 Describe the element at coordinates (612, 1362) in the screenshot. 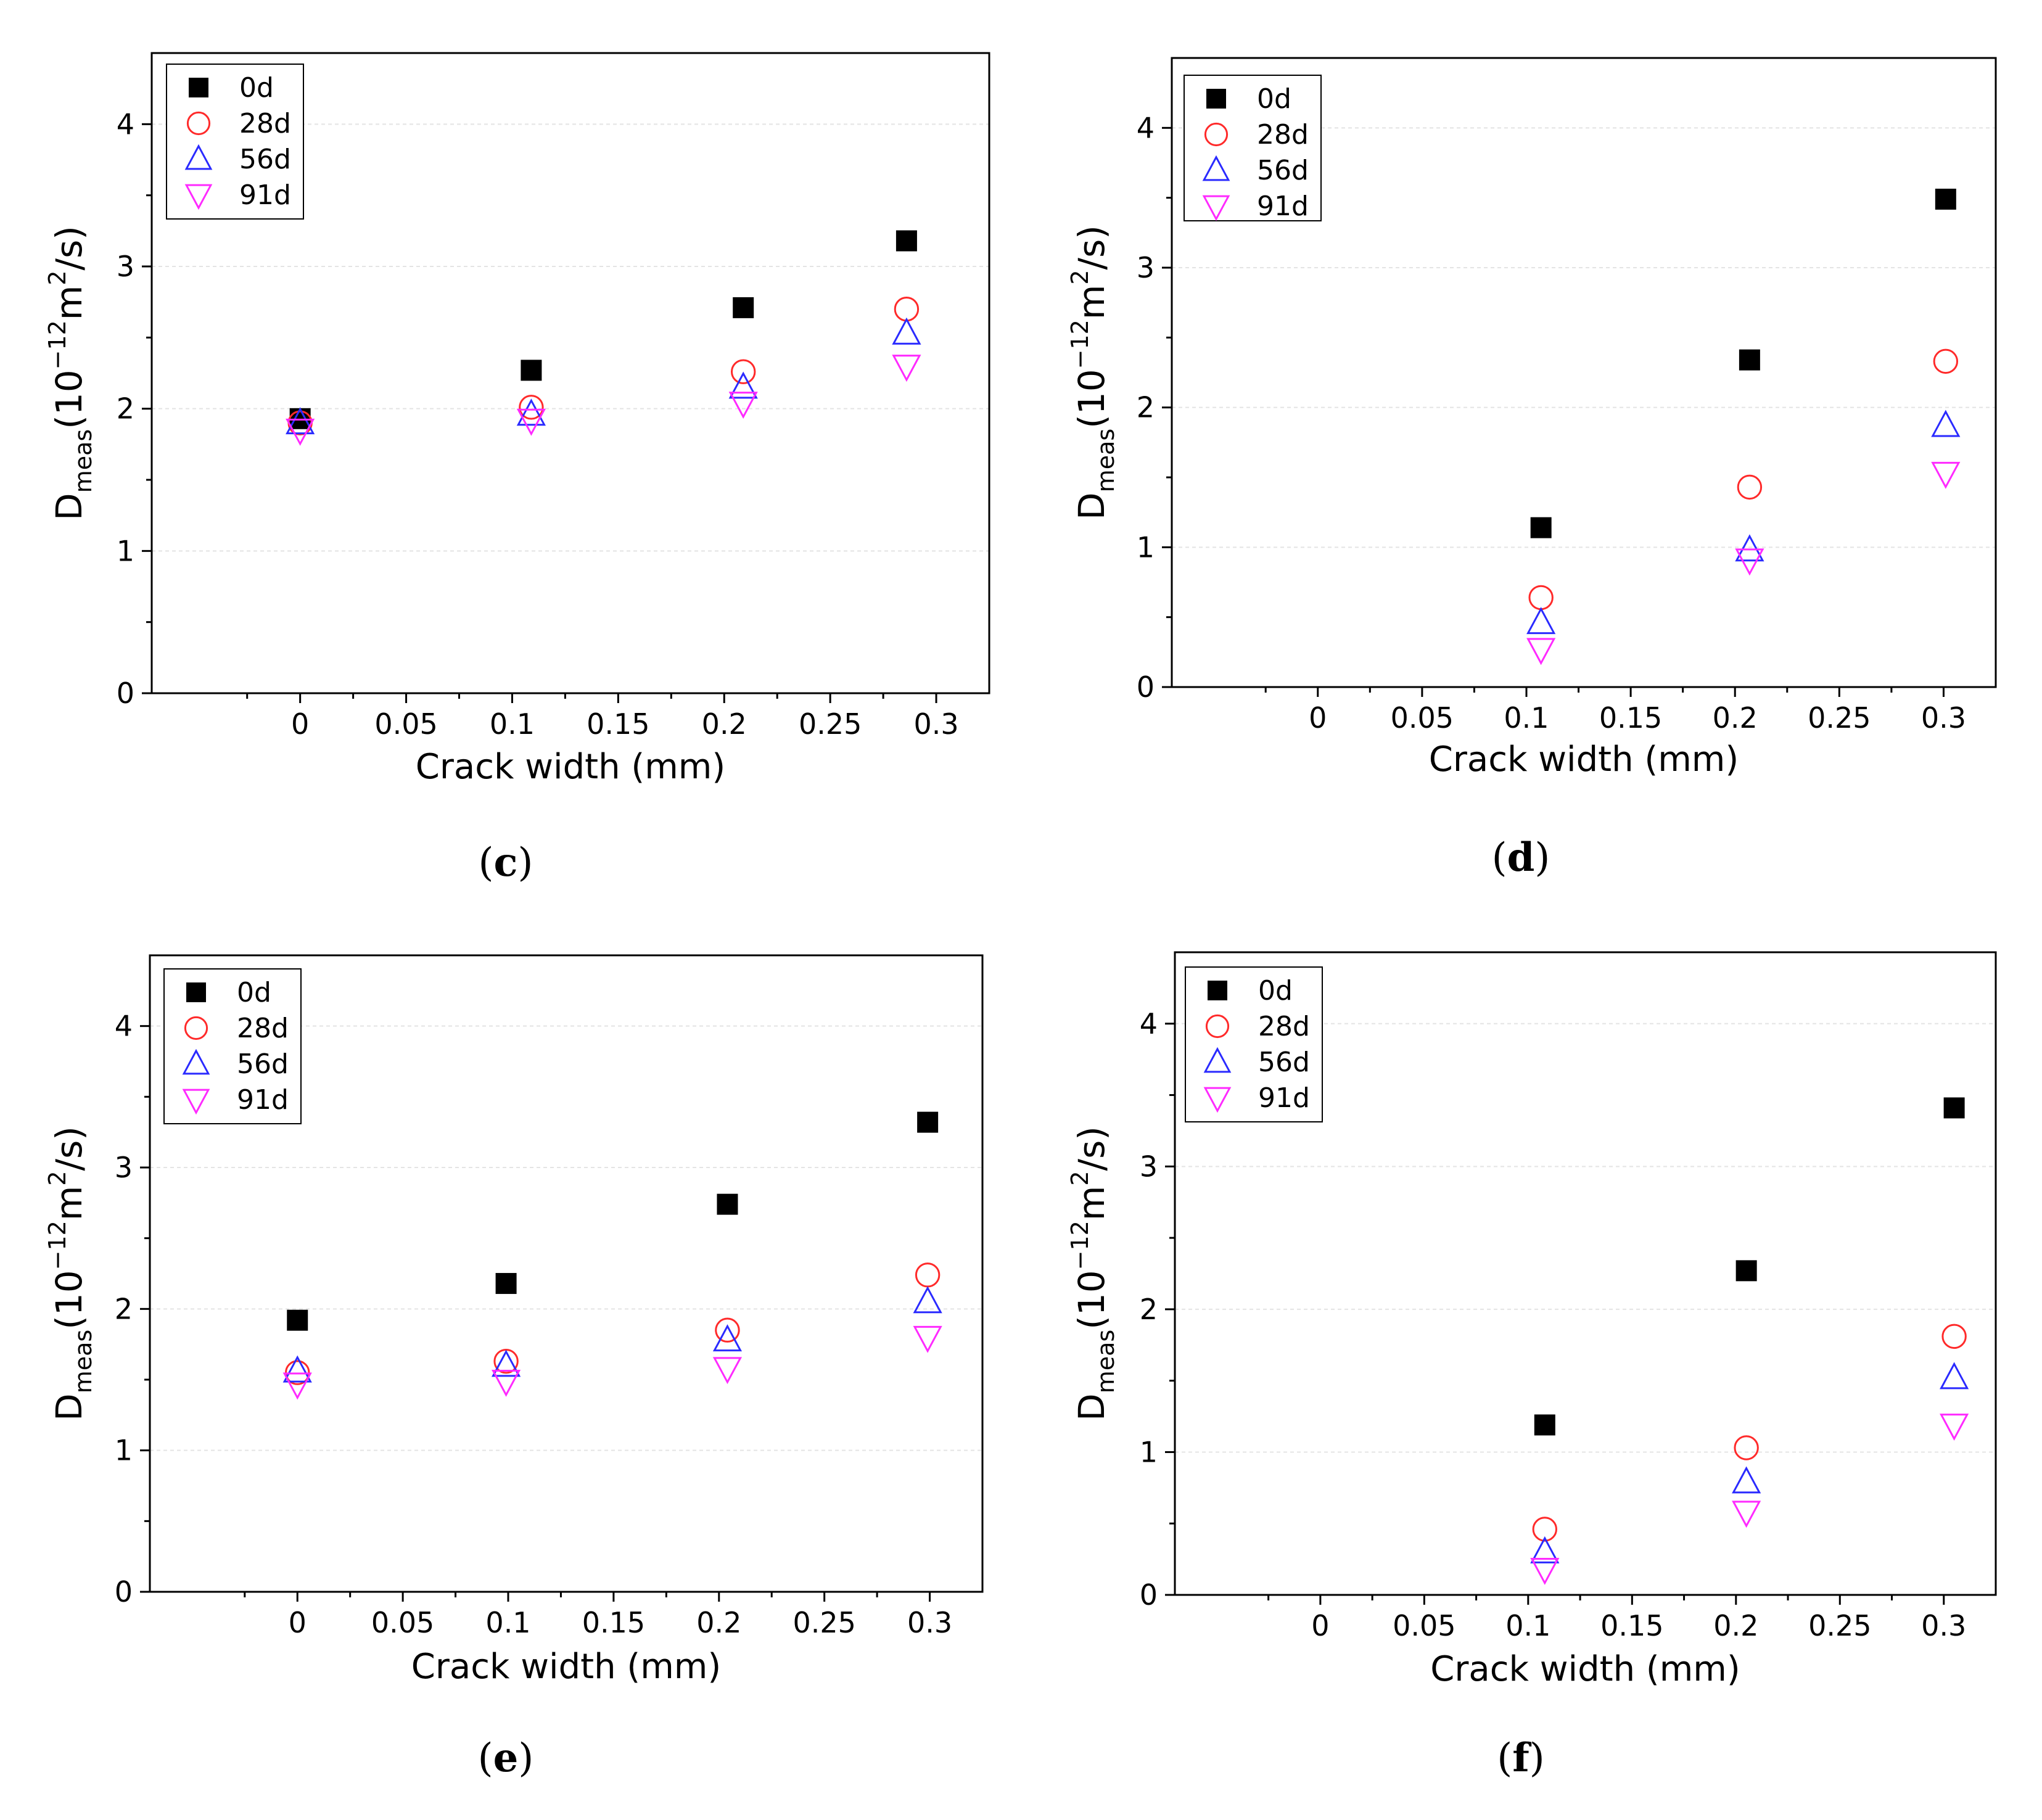

I see `series-91d` at that location.